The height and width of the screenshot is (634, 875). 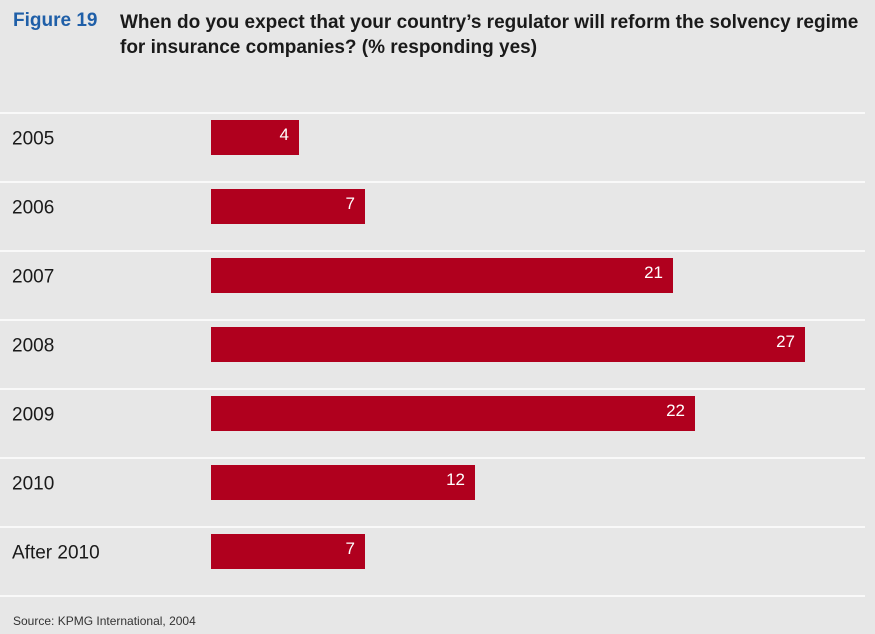 I want to click on category-label: 2009, so click(x=33, y=415).